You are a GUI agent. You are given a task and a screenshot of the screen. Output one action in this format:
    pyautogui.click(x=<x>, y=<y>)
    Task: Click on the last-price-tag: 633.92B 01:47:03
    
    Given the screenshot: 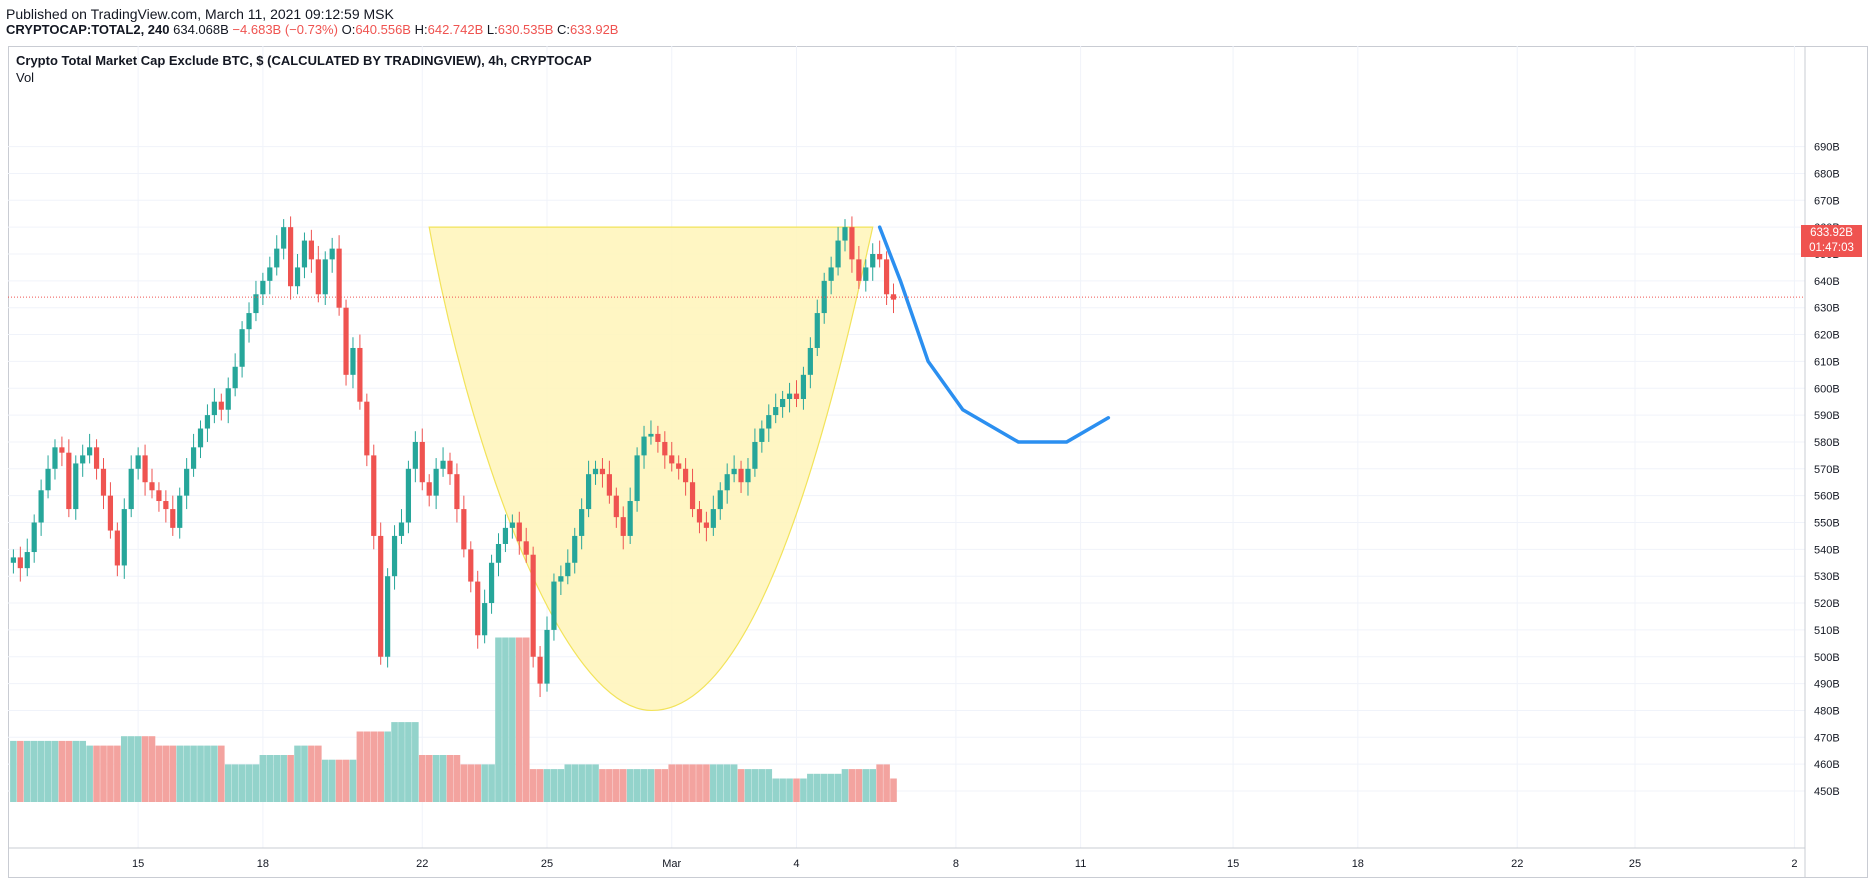 What is the action you would take?
    pyautogui.click(x=1831, y=241)
    